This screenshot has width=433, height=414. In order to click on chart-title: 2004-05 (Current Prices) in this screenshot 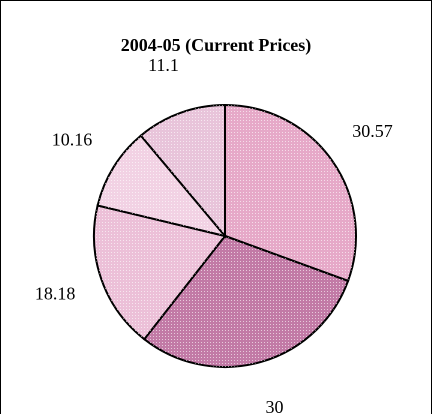, I will do `click(216, 45)`.